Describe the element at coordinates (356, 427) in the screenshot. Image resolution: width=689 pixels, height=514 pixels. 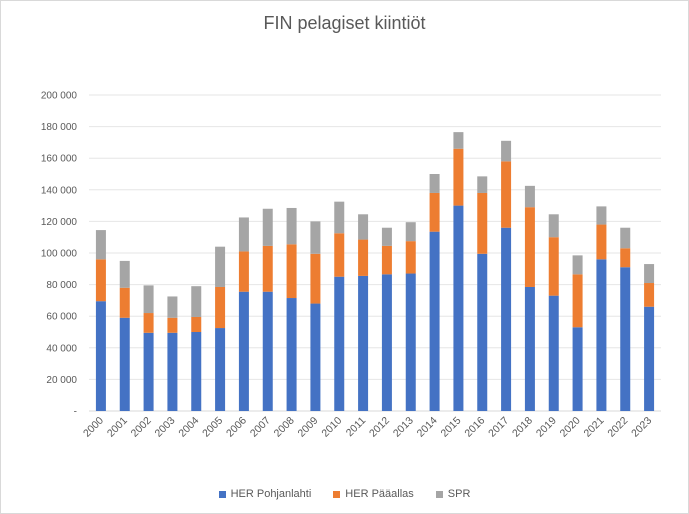
I see `x-tick-label: 2011` at that location.